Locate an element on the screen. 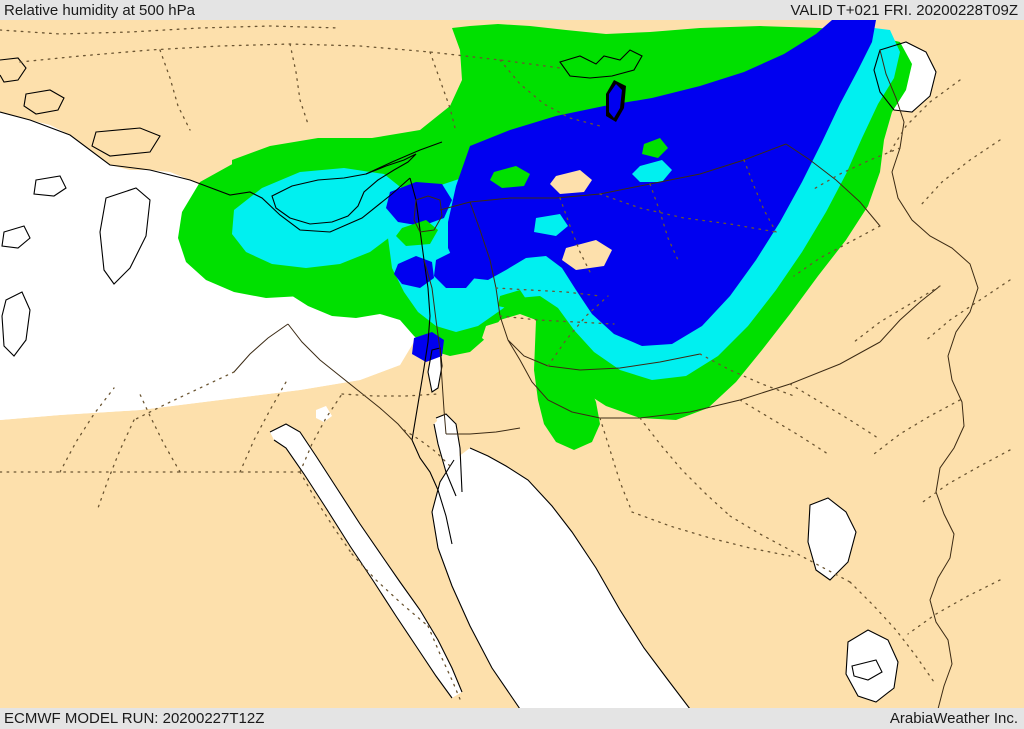 This screenshot has width=1024, height=729. sea-gulf-of-suez is located at coordinates (366, 561).